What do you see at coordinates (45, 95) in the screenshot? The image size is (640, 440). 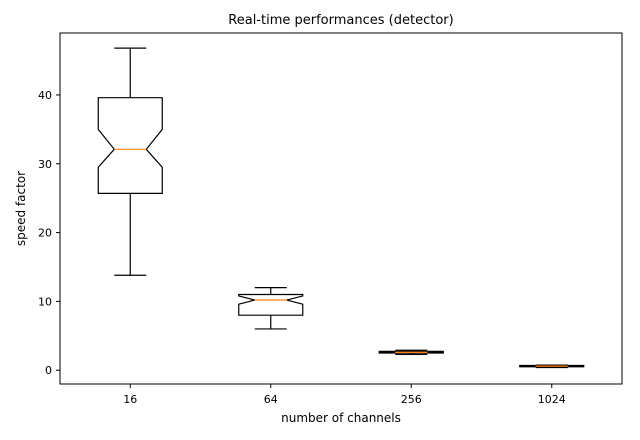 I see `y-tick-label: 40` at bounding box center [45, 95].